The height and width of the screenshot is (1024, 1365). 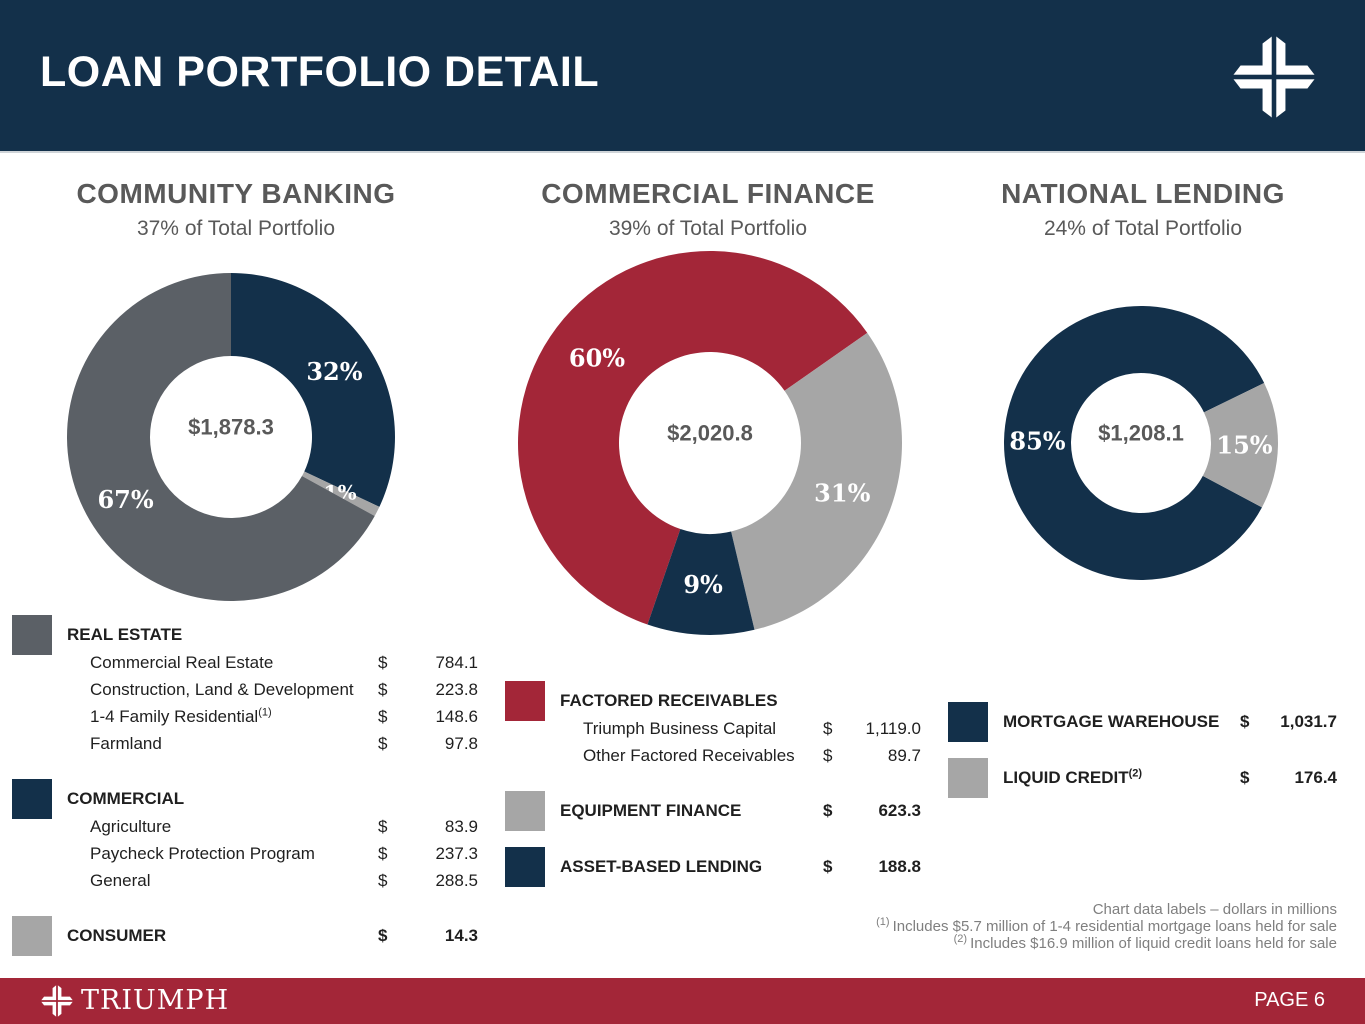 I want to click on real-estate-slice, so click(x=221, y=437).